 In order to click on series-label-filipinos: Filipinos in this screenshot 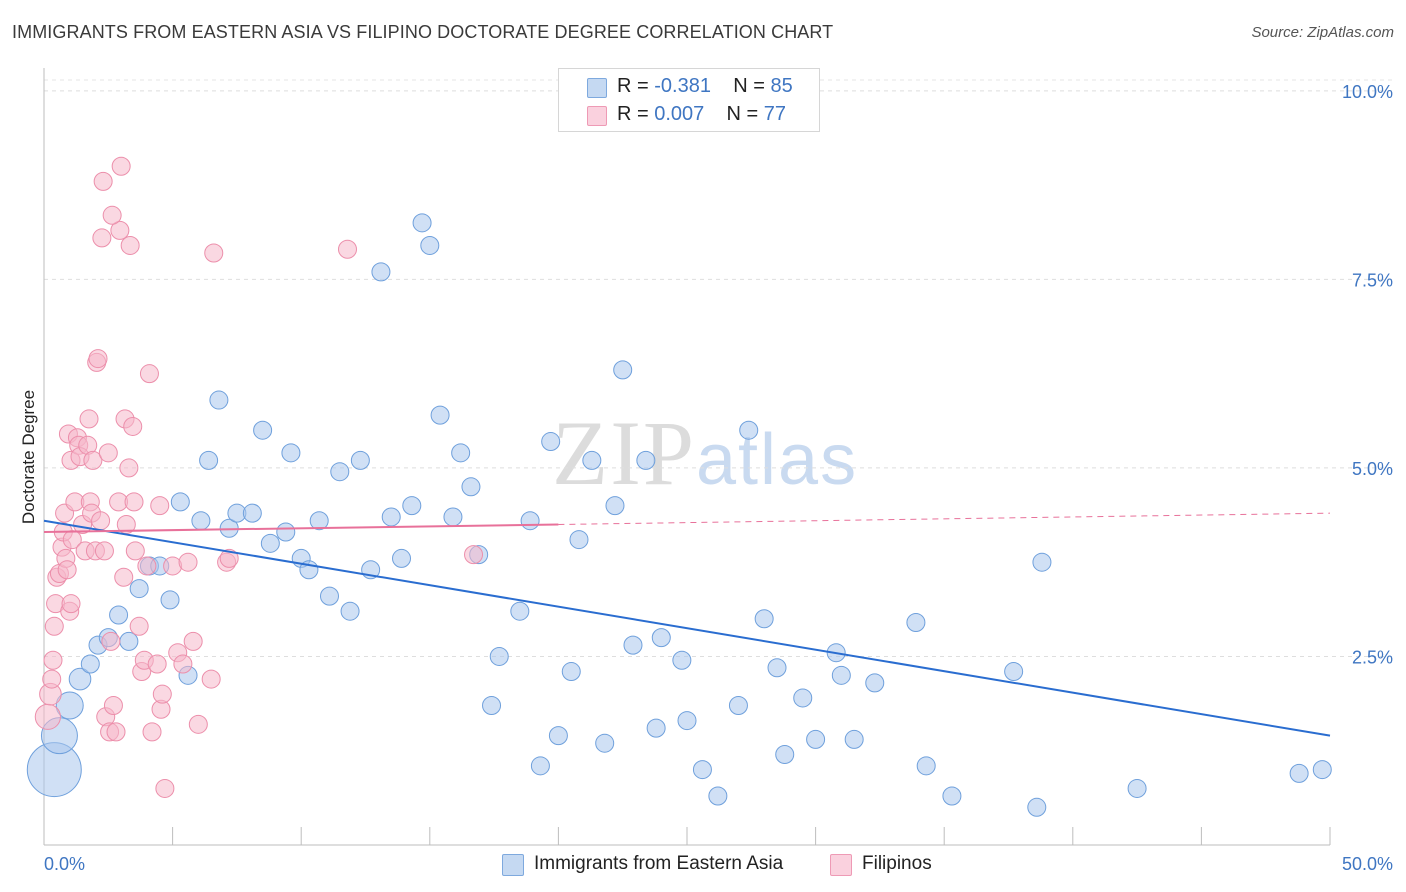, I will do `click(897, 863)`.